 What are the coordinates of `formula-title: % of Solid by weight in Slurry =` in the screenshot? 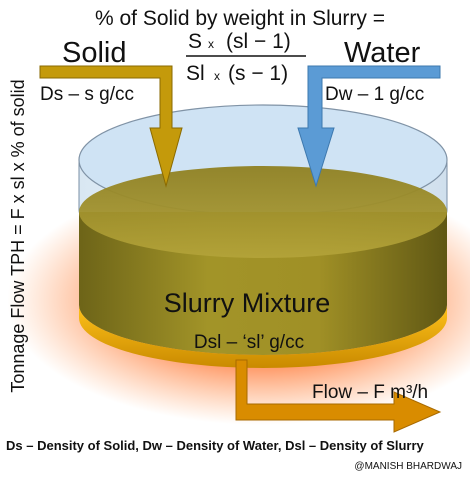 It's located at (240, 18).